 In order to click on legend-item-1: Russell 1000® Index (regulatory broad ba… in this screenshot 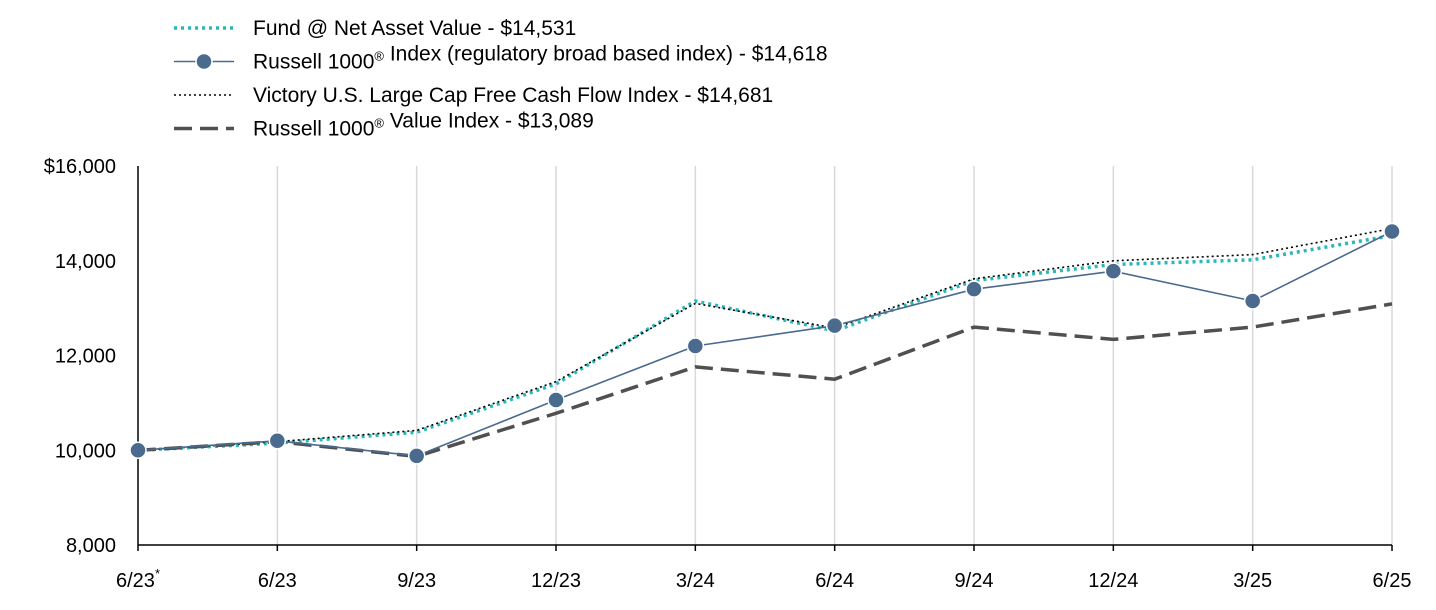, I will do `click(501, 58)`.